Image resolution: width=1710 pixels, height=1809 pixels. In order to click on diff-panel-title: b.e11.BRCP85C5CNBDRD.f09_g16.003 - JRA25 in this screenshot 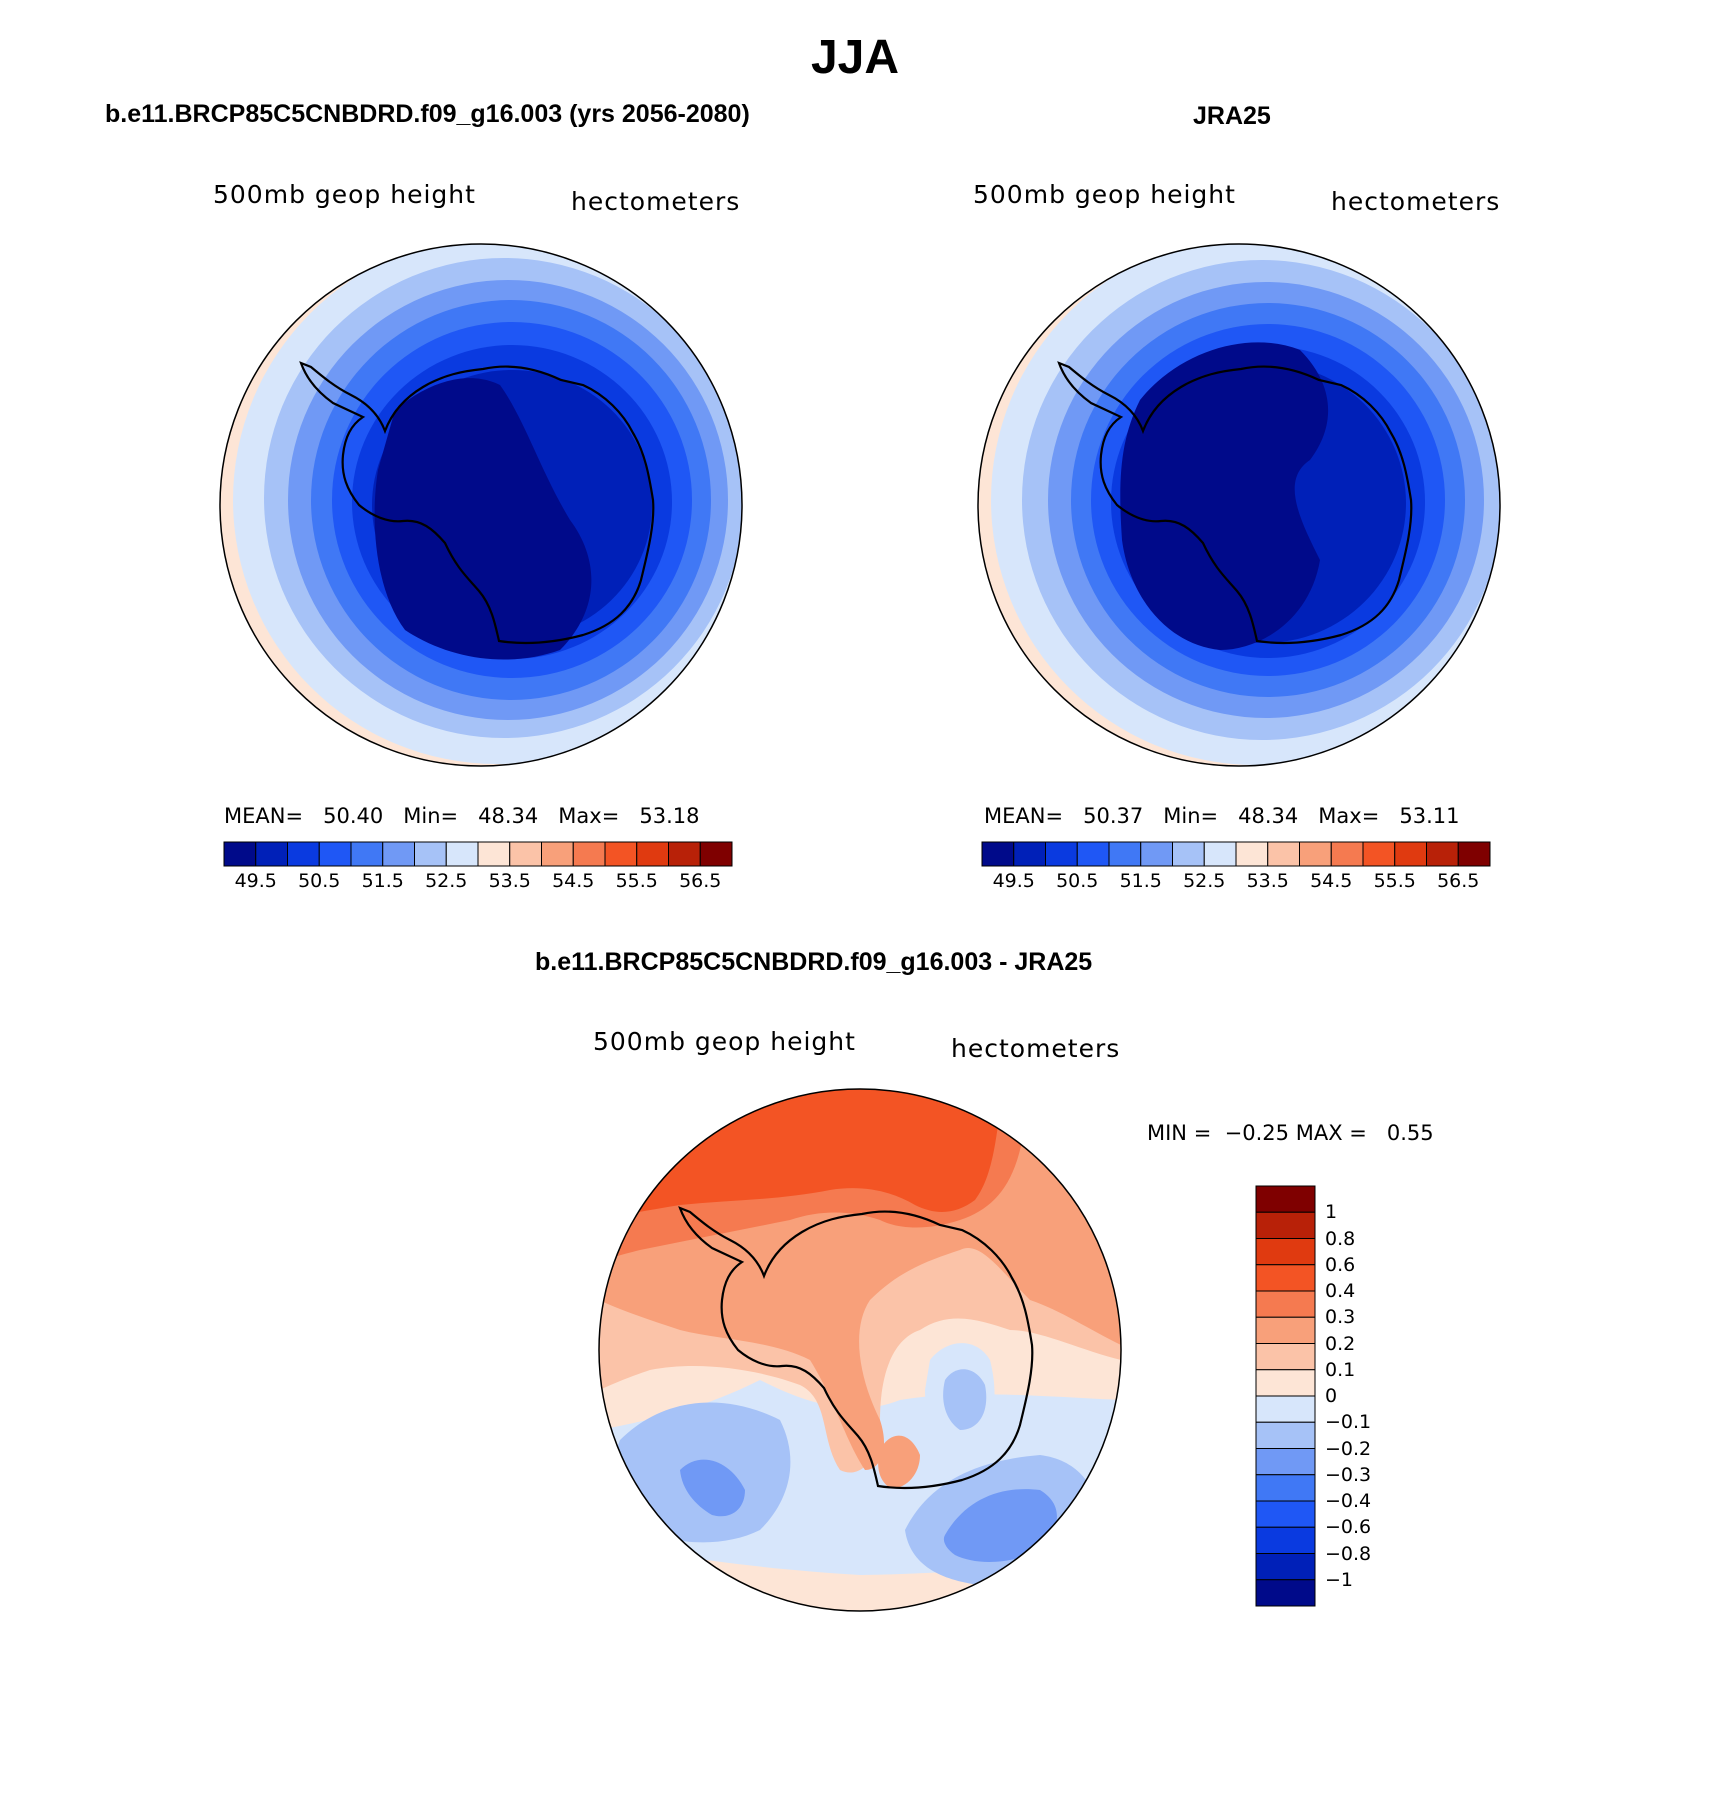, I will do `click(814, 962)`.